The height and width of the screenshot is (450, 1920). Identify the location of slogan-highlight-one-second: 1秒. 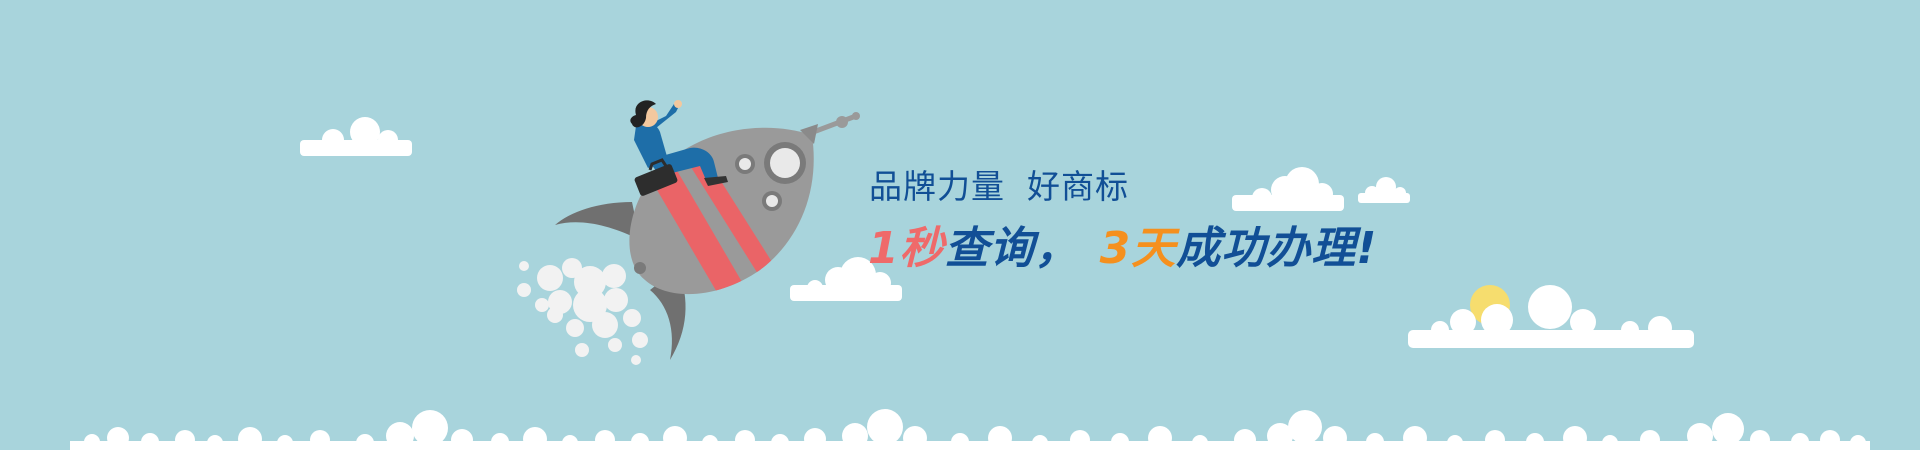
(906, 248).